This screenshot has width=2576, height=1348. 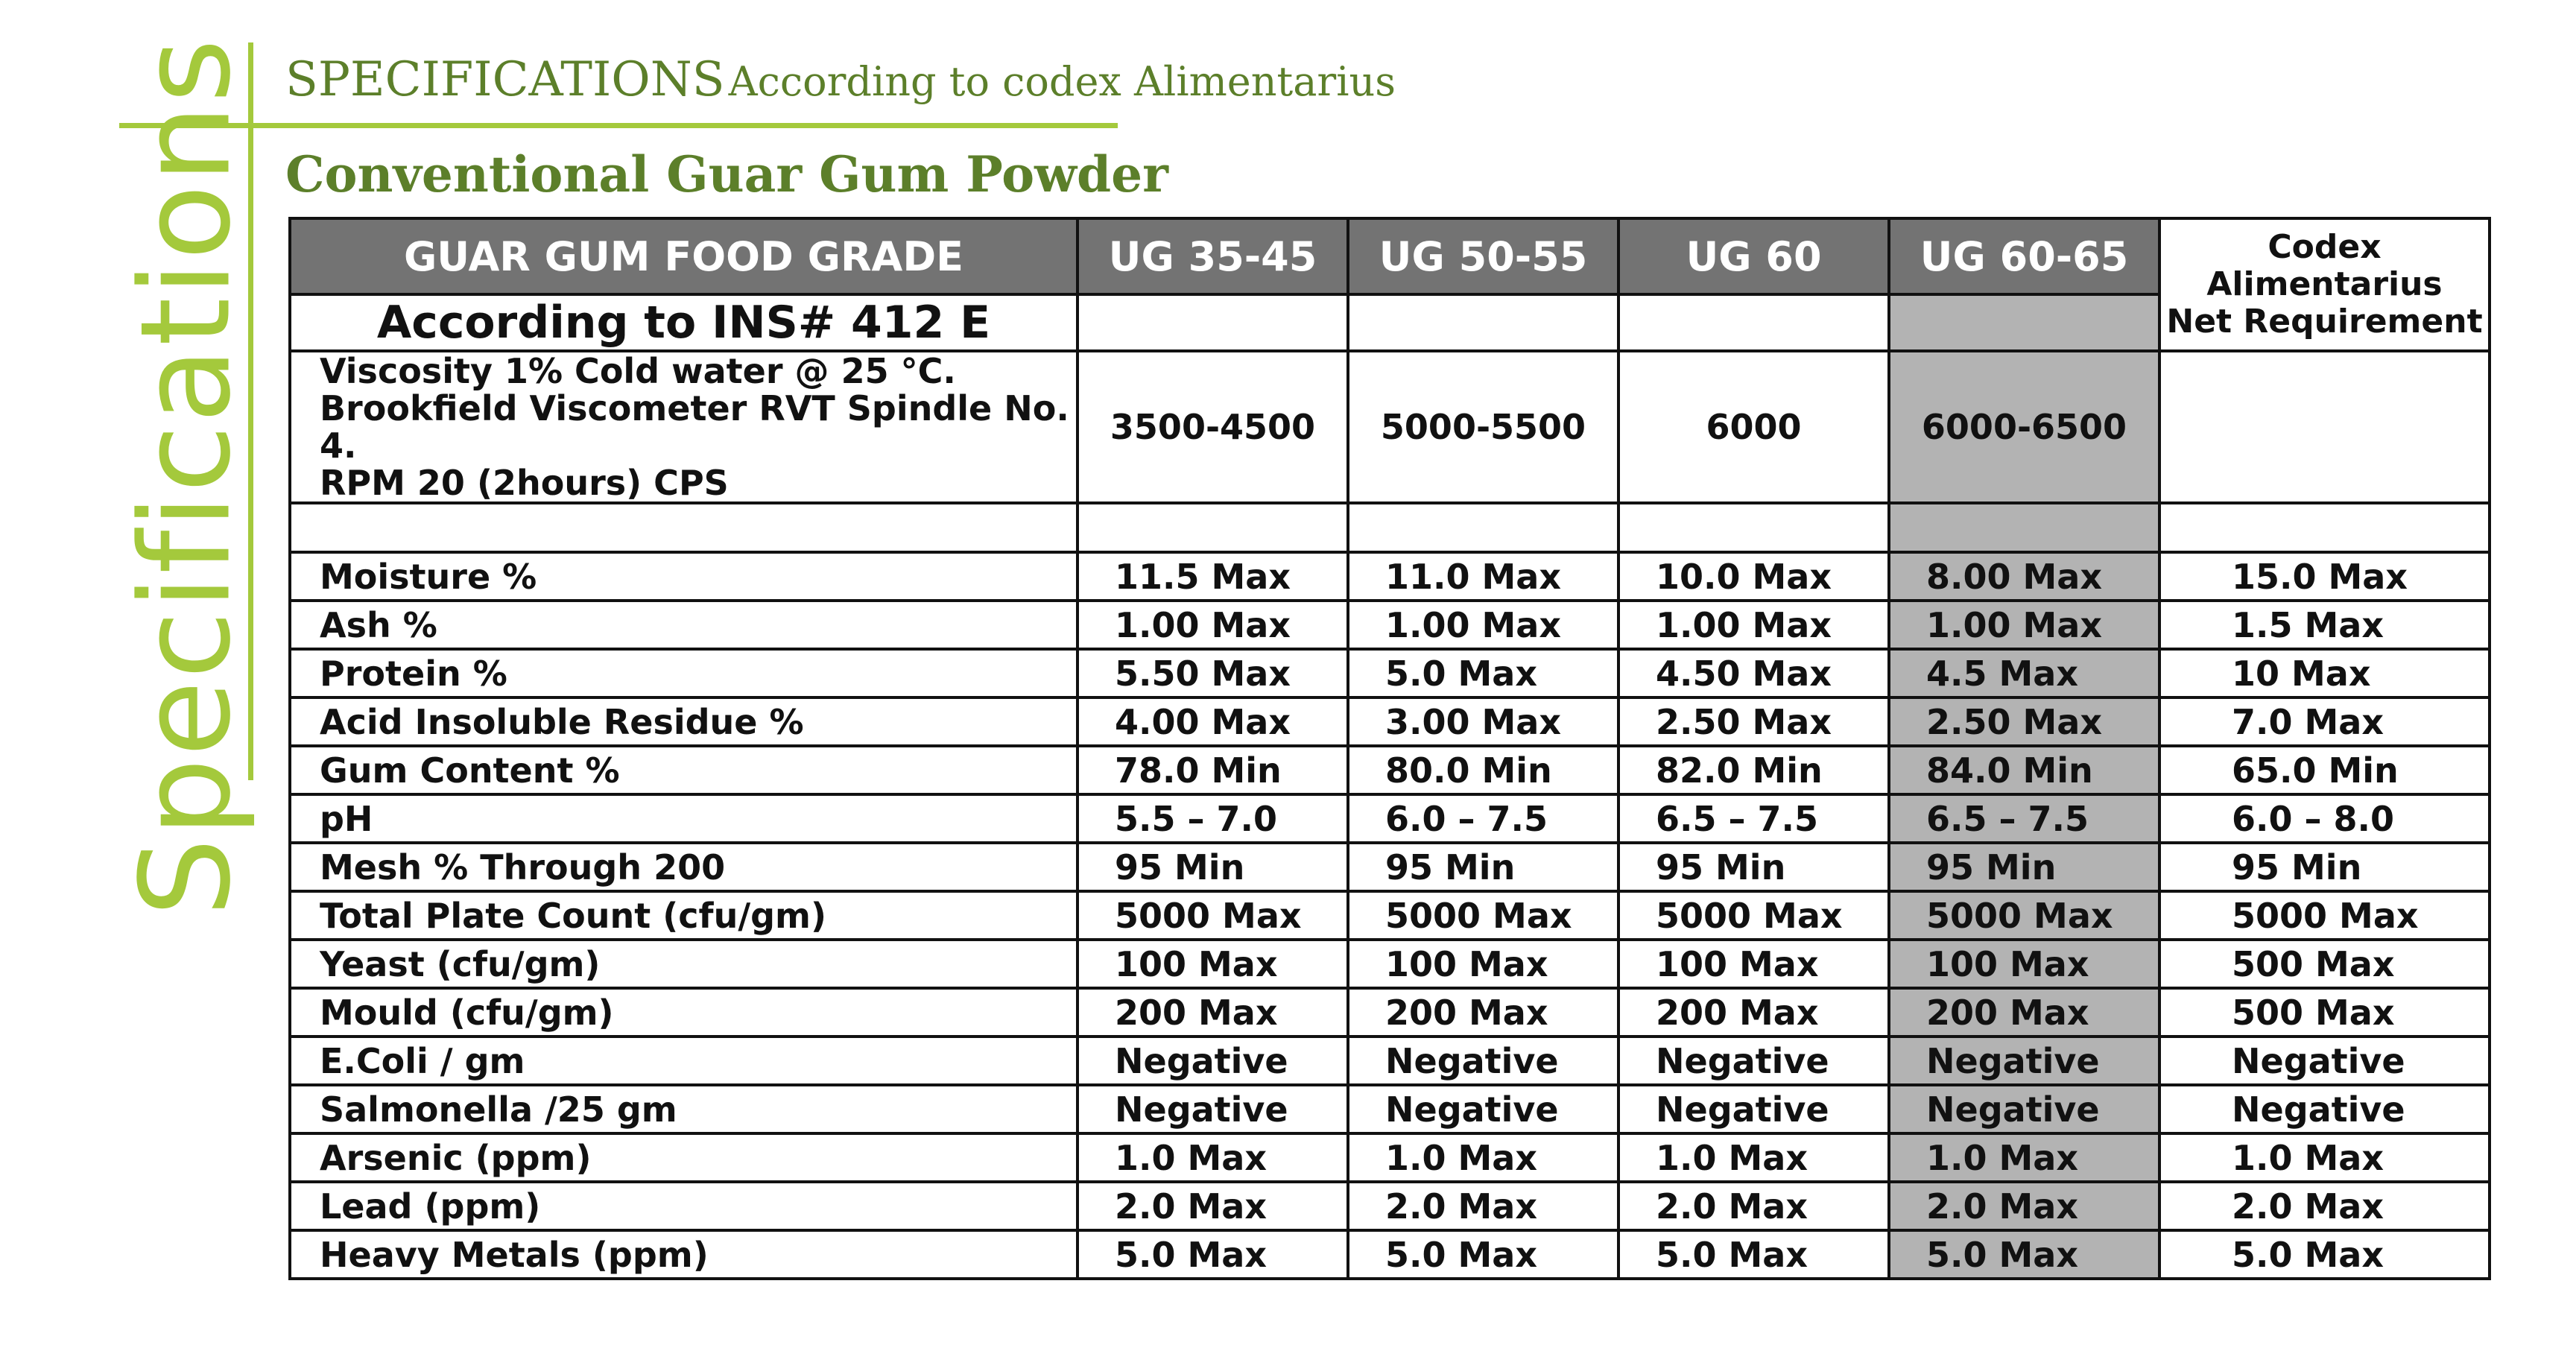 What do you see at coordinates (1754, 721) in the screenshot?
I see `row-value: 2.50 Max` at bounding box center [1754, 721].